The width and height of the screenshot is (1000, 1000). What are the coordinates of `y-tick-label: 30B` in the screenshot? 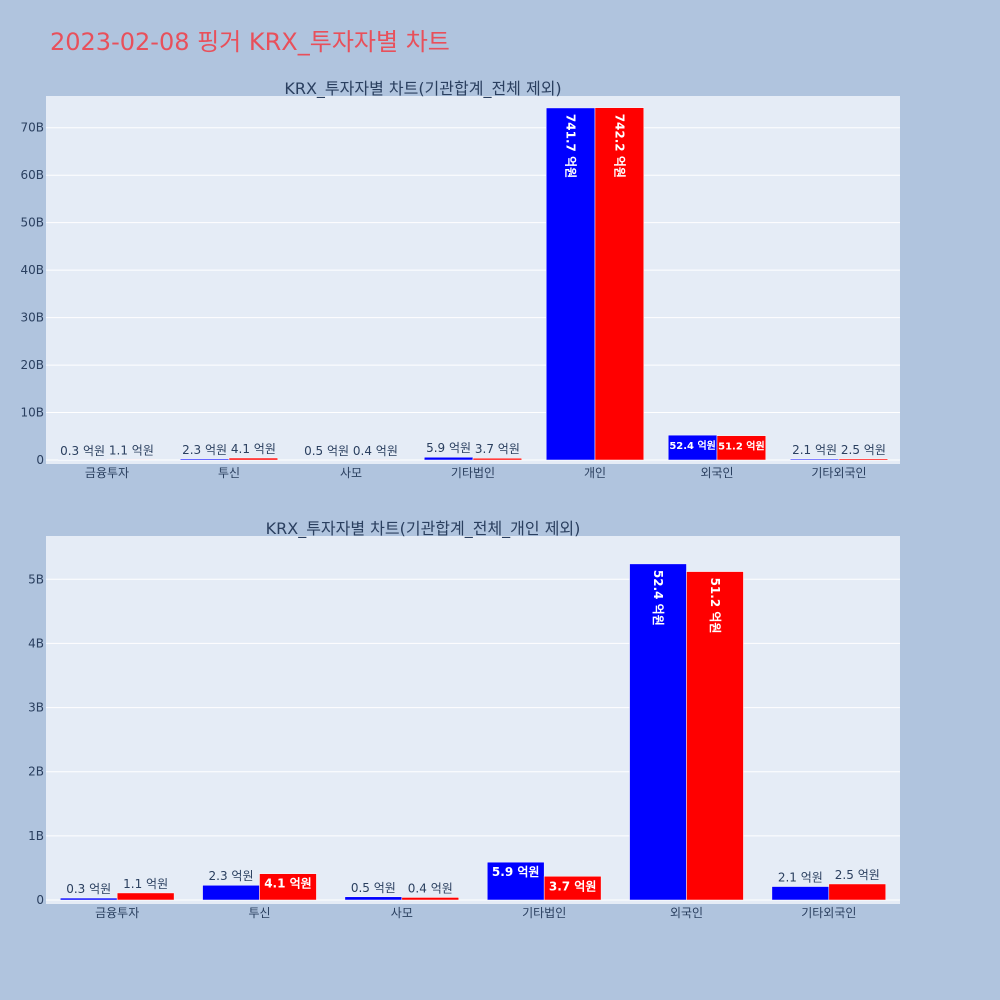 It's located at (32, 318).